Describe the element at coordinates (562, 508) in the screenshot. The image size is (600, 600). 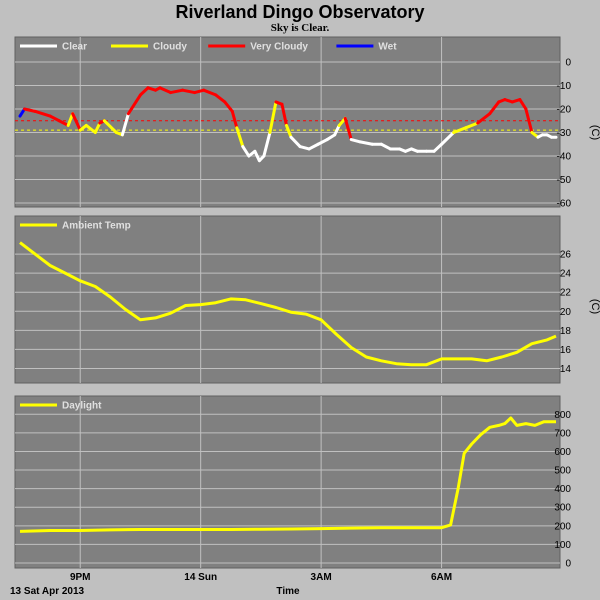
I see `y-tick-label: 300` at that location.